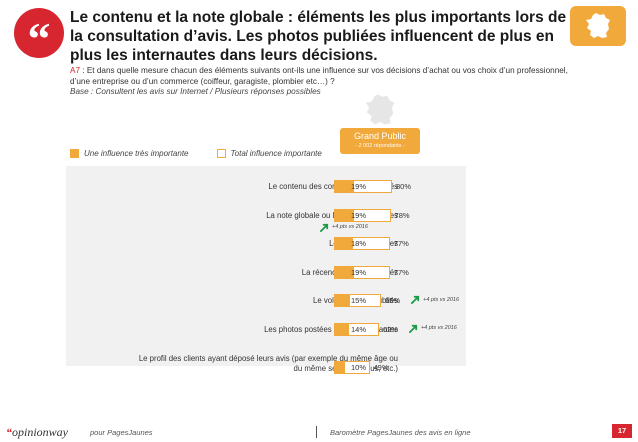 This screenshot has height=442, width=638. Describe the element at coordinates (404, 186) in the screenshot. I see `data-label-total: 80%` at that location.